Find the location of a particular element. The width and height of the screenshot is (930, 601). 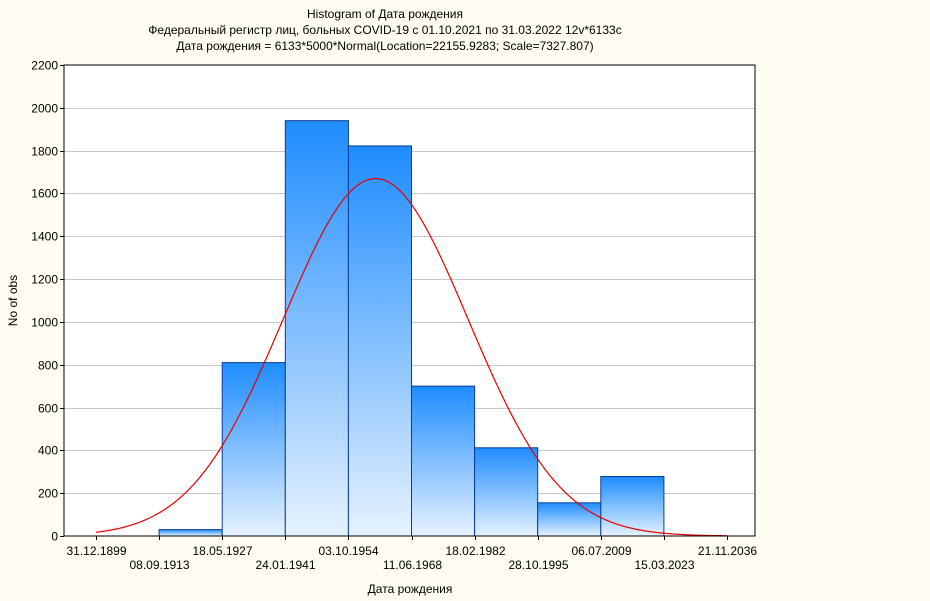

y-tick-label: 800 is located at coordinates (48, 366).